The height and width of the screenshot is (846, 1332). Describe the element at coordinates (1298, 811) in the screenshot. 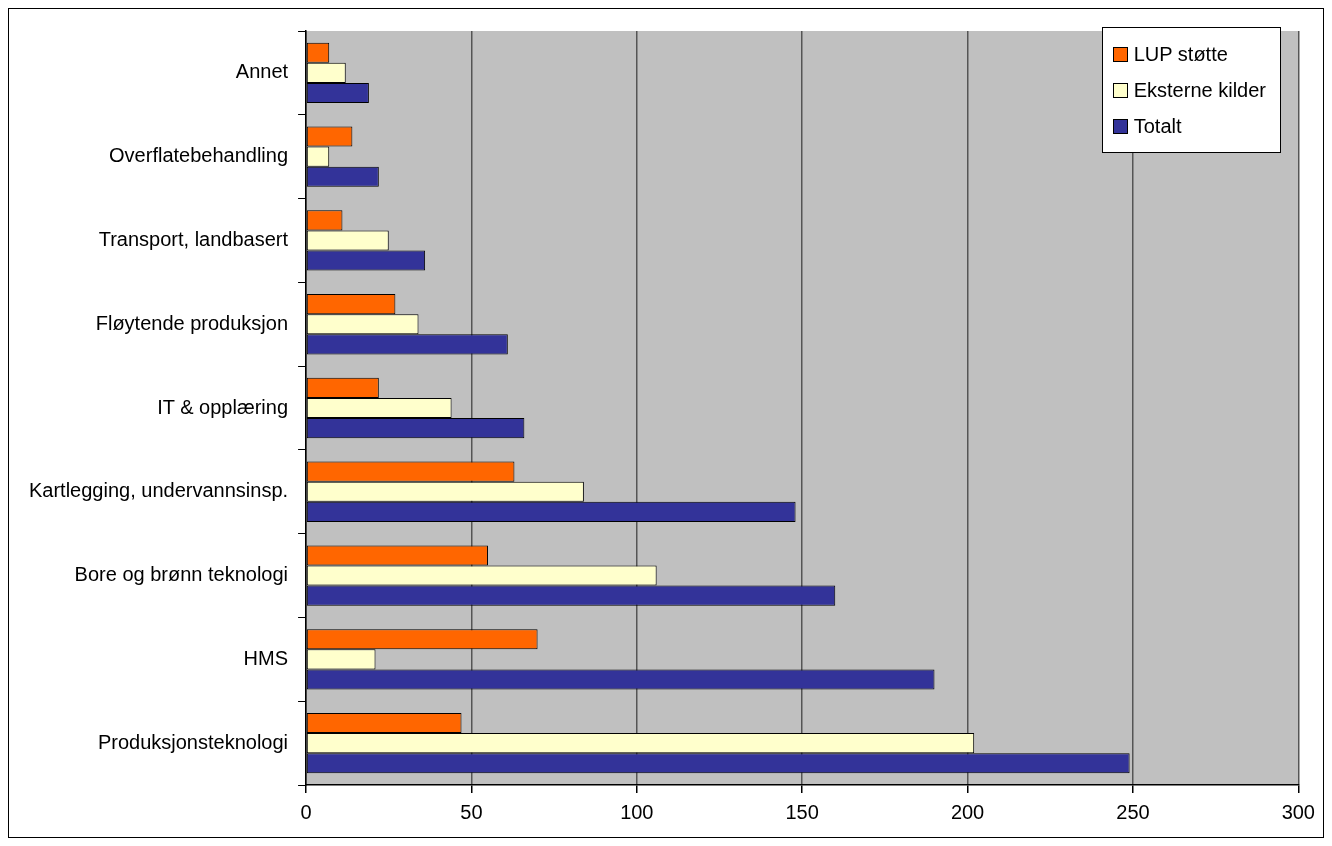

I see `x-tick-label: 300` at that location.